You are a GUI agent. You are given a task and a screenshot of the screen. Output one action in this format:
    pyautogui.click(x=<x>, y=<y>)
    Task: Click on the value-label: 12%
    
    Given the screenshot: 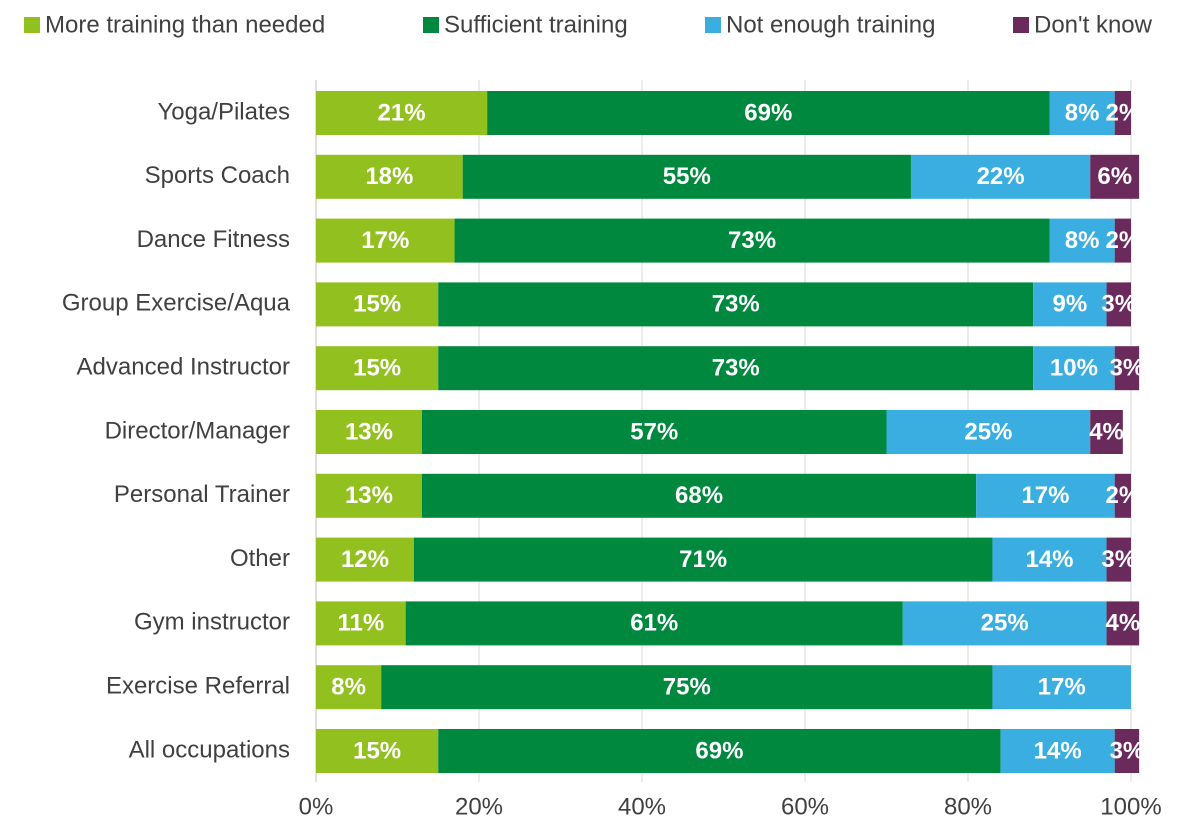 What is the action you would take?
    pyautogui.click(x=365, y=559)
    